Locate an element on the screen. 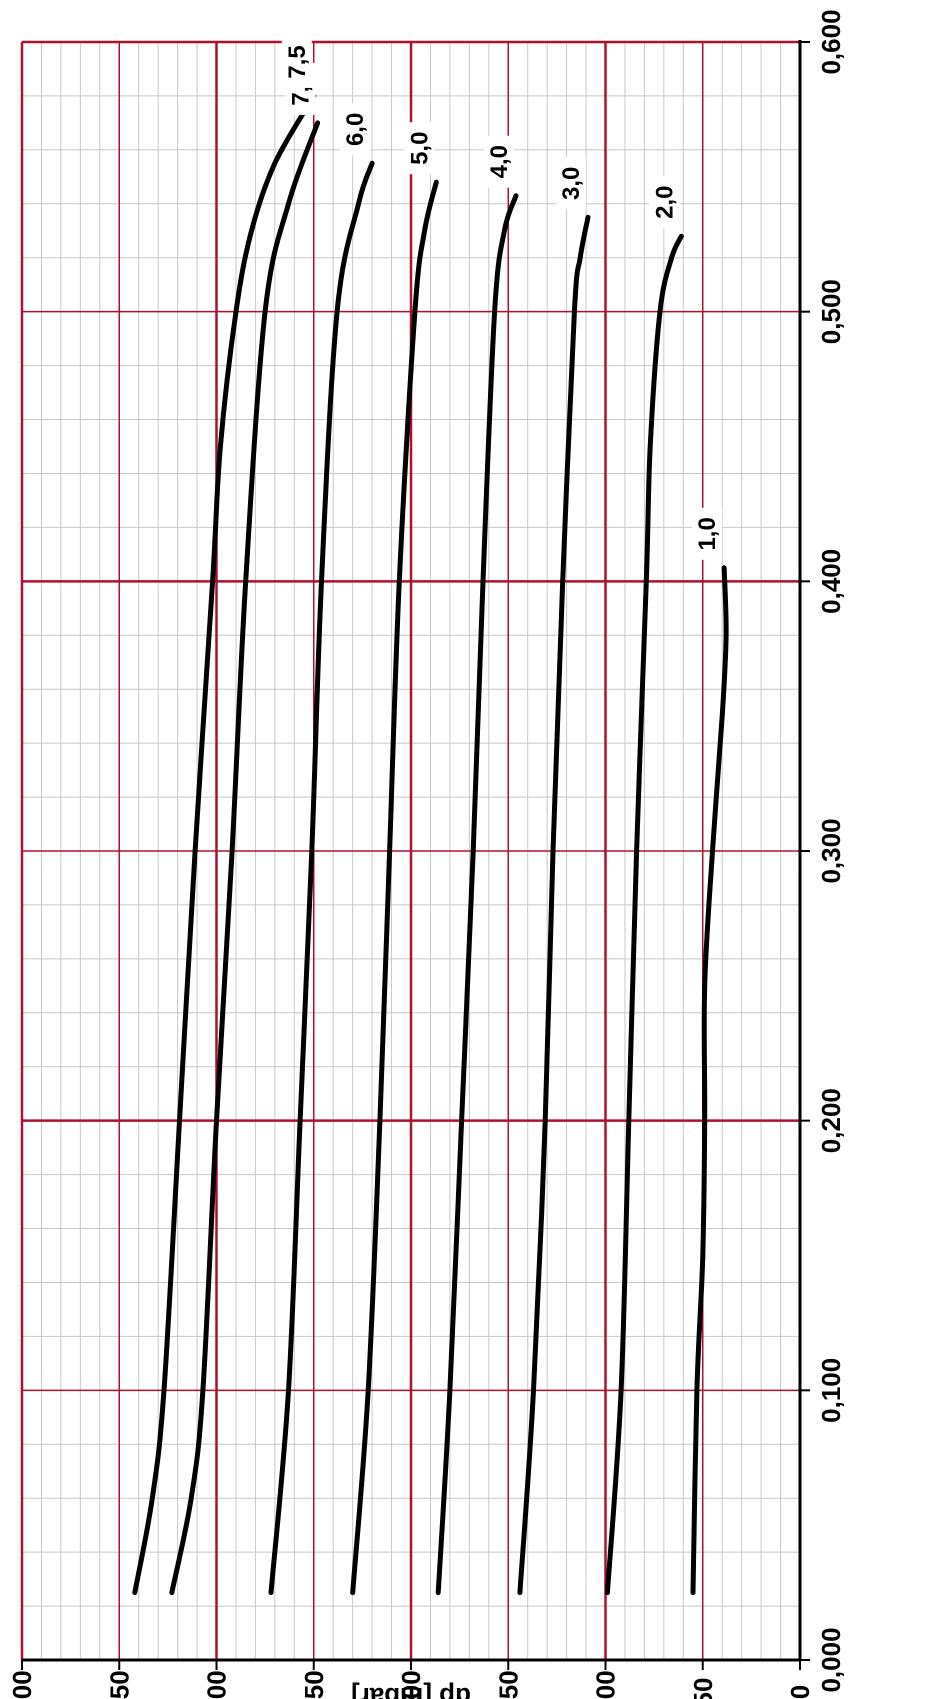 The width and height of the screenshot is (928, 1699). x-tick-label: 0,600 is located at coordinates (831, 41).